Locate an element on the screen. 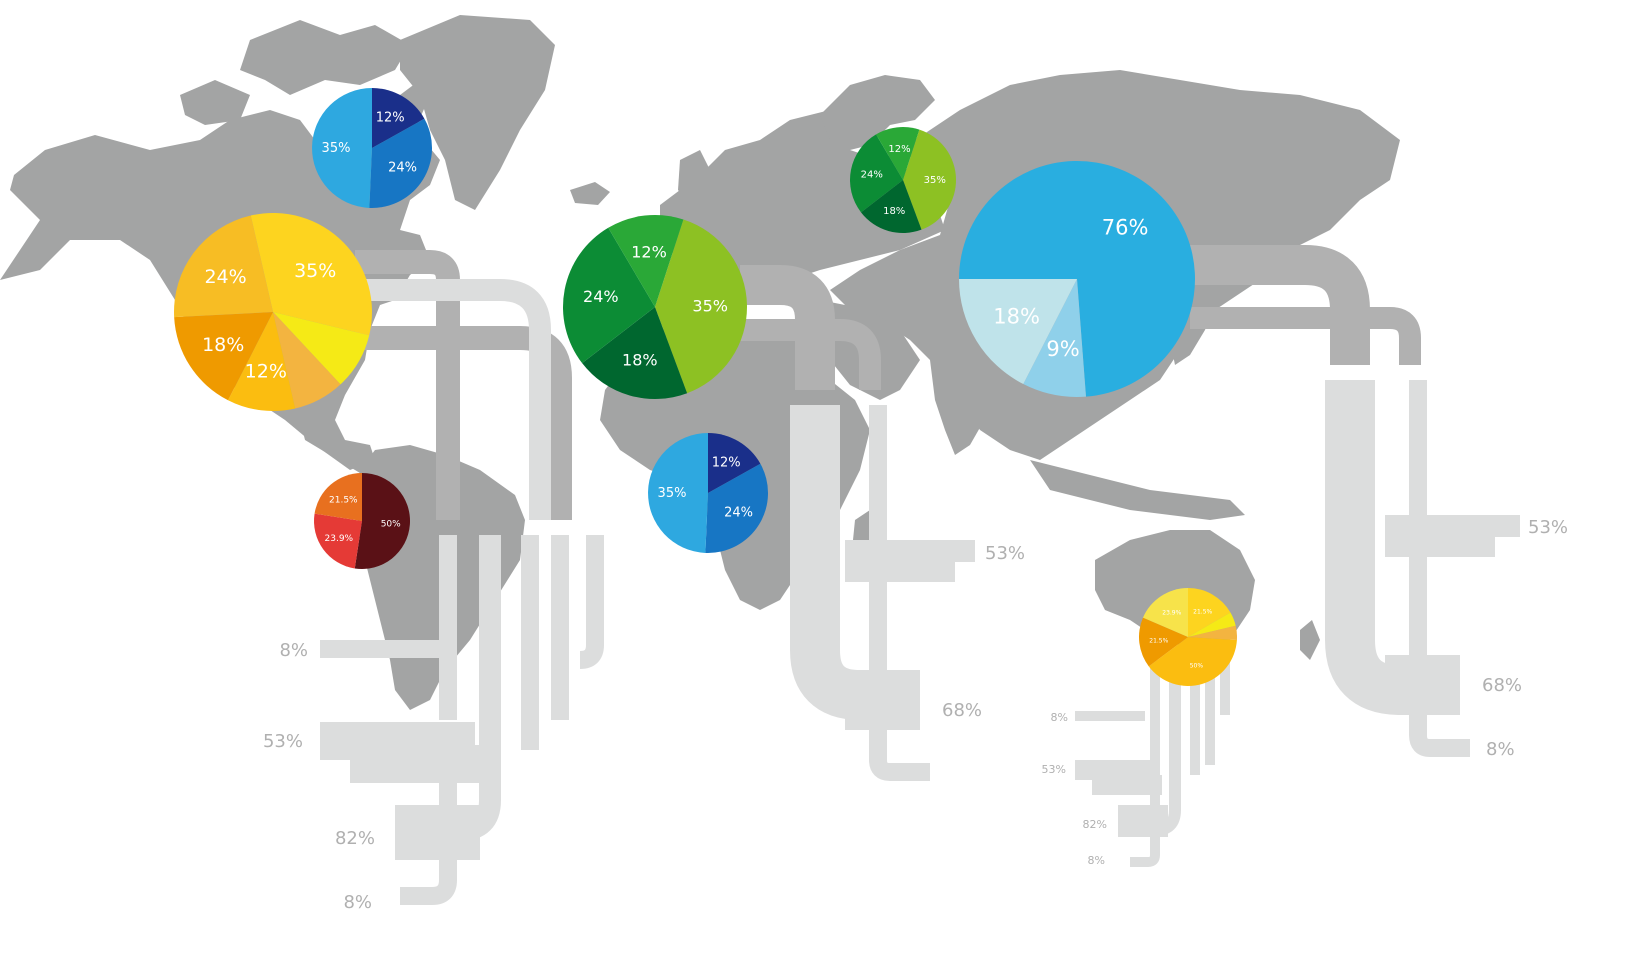 The height and width of the screenshot is (953, 1631). label-aus-8a: 8% is located at coordinates (1059, 717).